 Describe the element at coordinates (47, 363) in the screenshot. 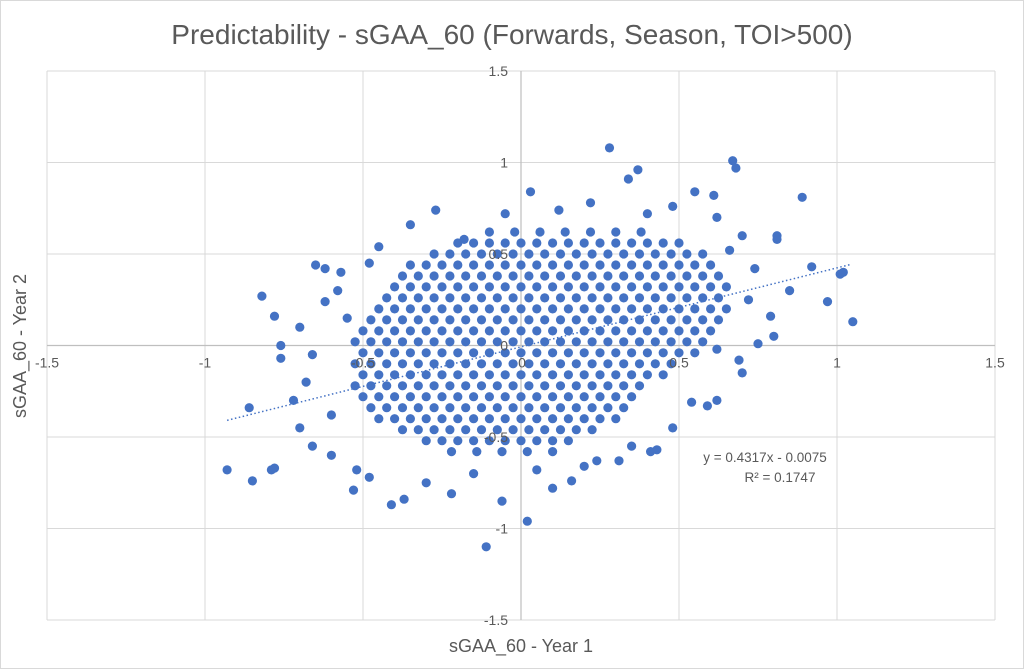

I see `x-tick-label: -1.5` at that location.